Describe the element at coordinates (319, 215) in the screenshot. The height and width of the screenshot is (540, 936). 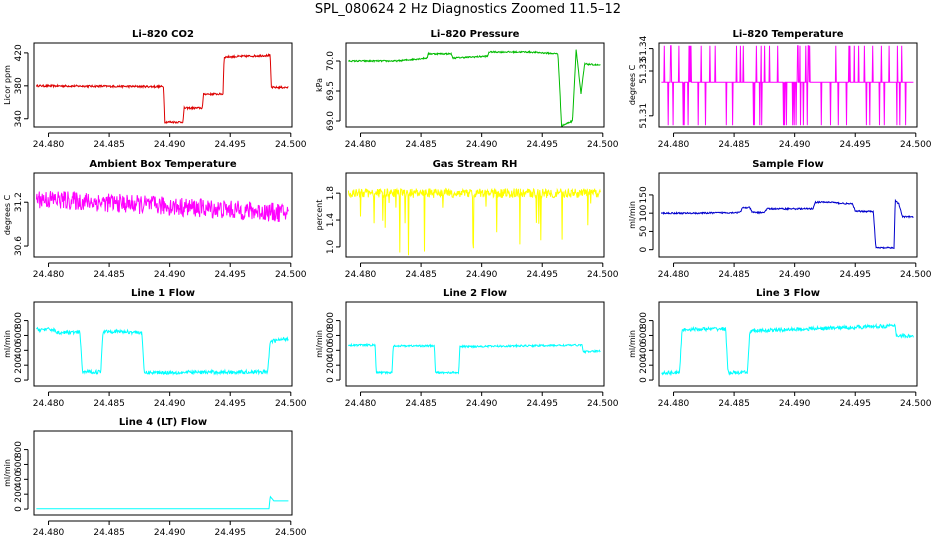
I see `y-axis-label: percent` at that location.